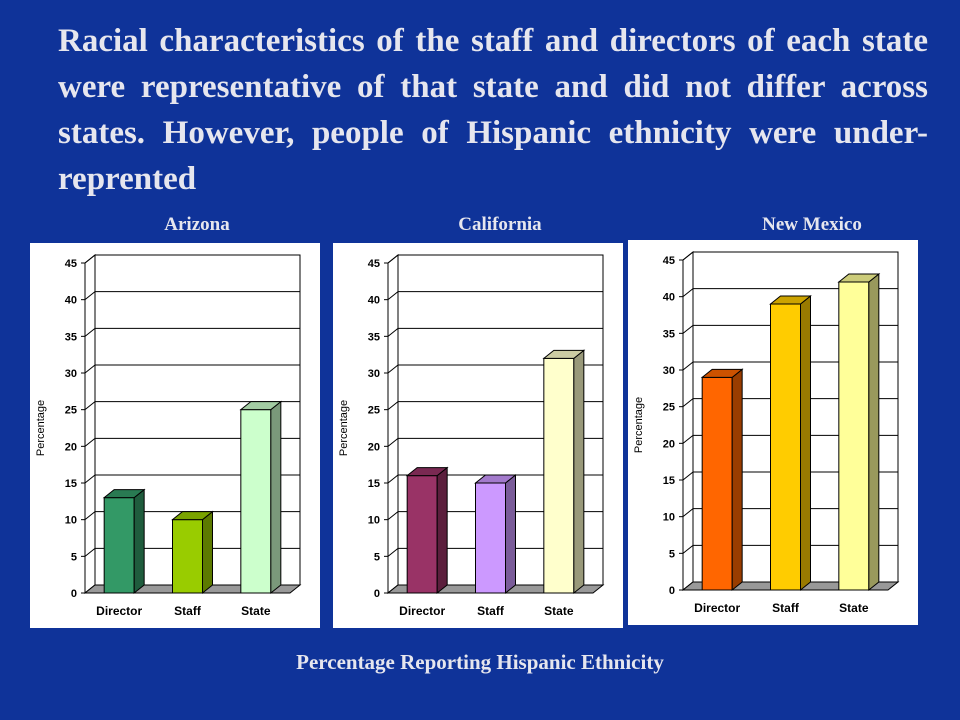  What do you see at coordinates (500, 224) in the screenshot?
I see `chart-title-california: California` at bounding box center [500, 224].